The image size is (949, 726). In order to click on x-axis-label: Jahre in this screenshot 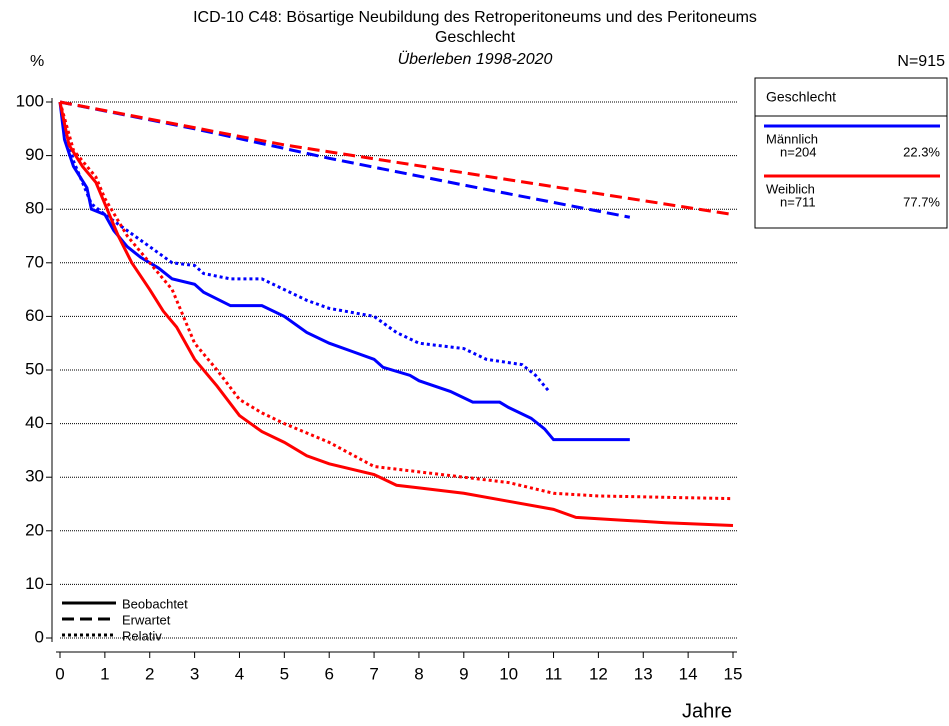, I will do `click(707, 711)`.